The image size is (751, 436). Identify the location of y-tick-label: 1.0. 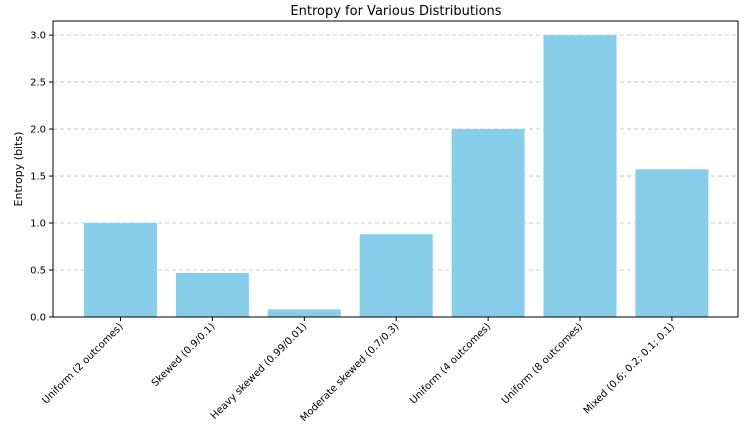
(38, 224).